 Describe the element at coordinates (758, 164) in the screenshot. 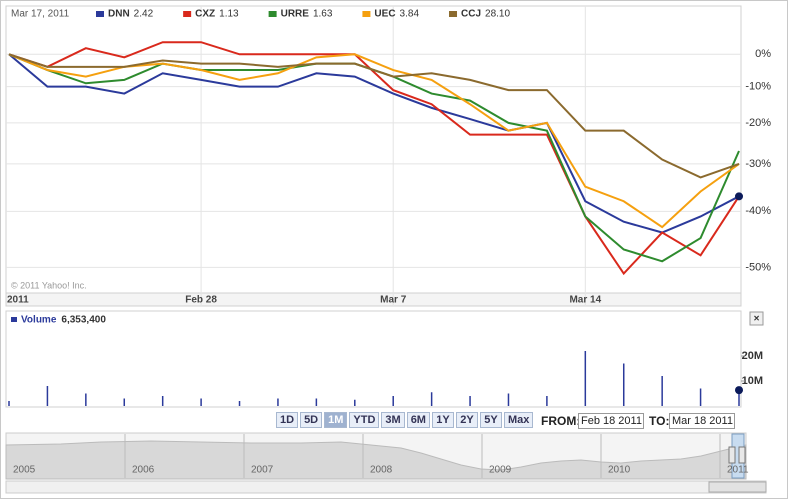

I see `y-tick-label: -30%` at that location.